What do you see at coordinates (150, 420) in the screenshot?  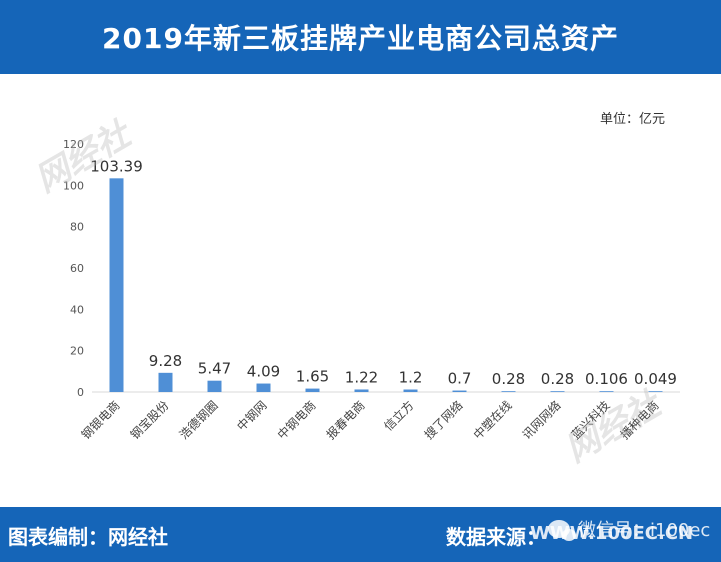 I see `x-tick-label: 钢宝股份` at bounding box center [150, 420].